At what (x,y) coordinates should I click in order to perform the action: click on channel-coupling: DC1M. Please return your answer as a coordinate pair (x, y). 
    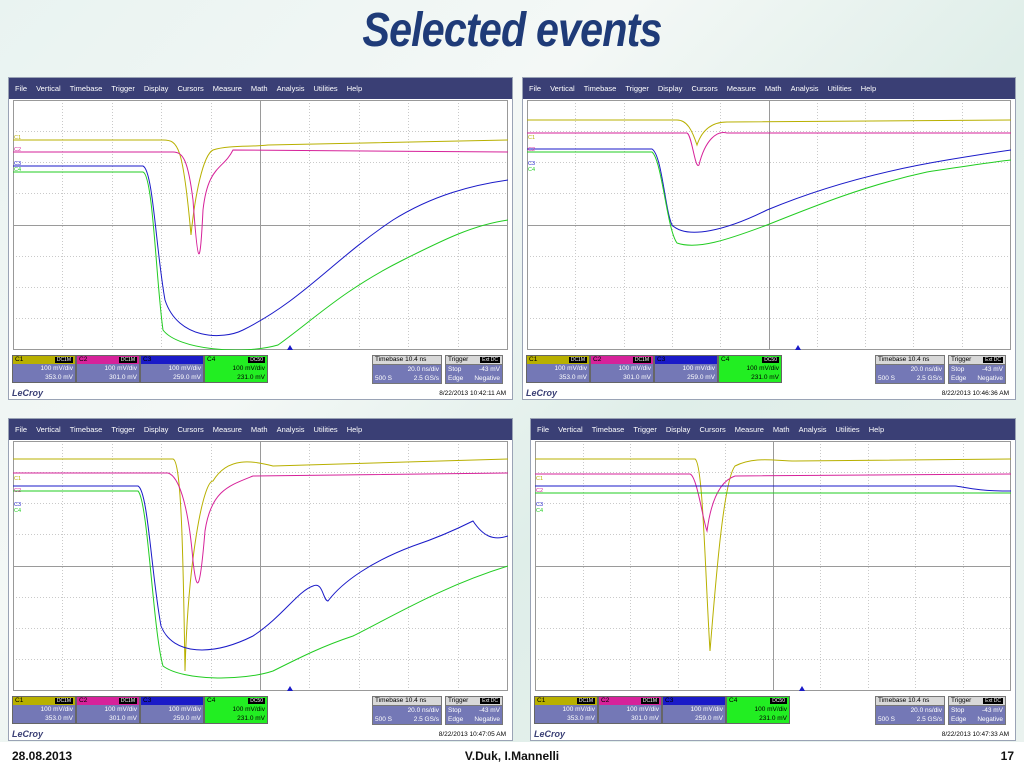
    Looking at the image, I should click on (127, 701).